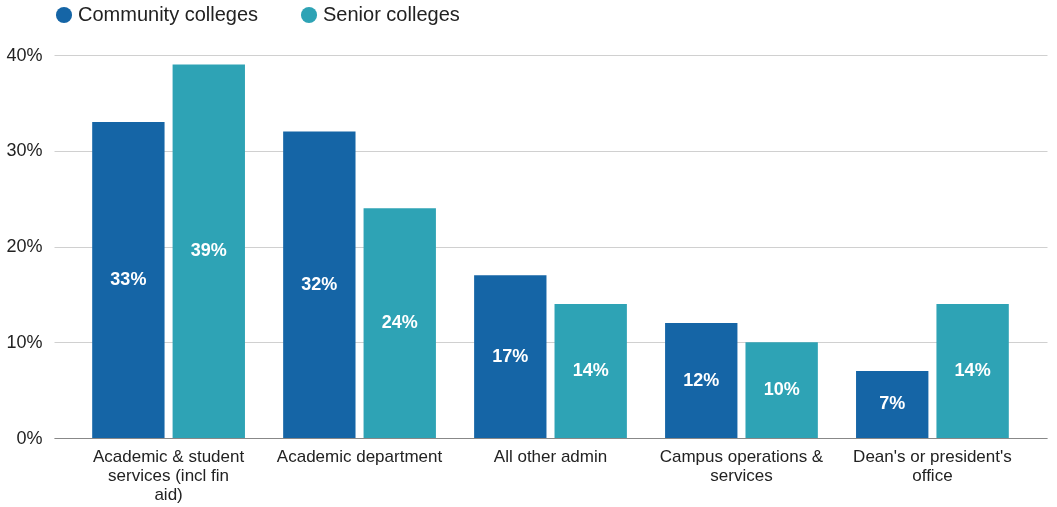  I want to click on data-label: 12%, so click(701, 379).